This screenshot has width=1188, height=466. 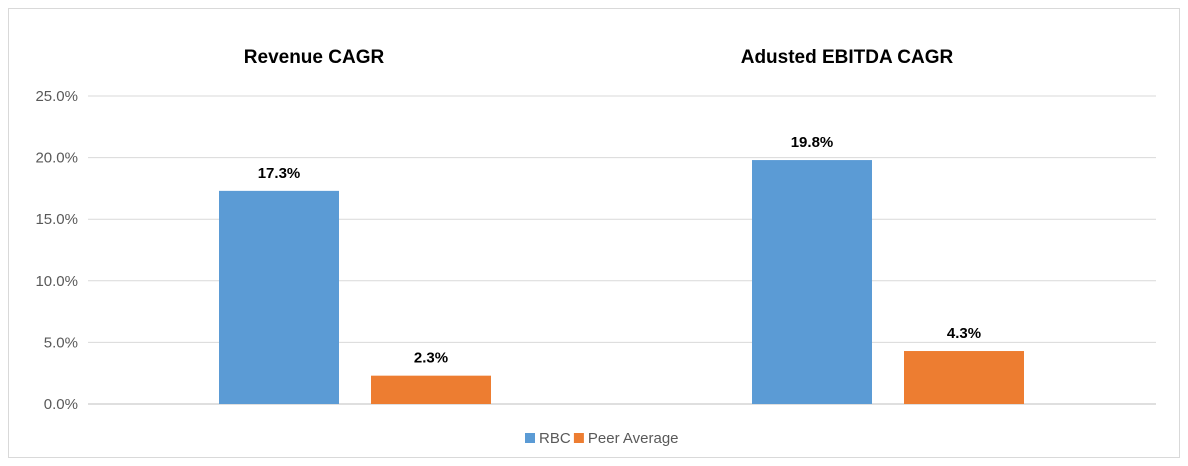 What do you see at coordinates (56, 219) in the screenshot?
I see `y-tick-label: 15.0%` at bounding box center [56, 219].